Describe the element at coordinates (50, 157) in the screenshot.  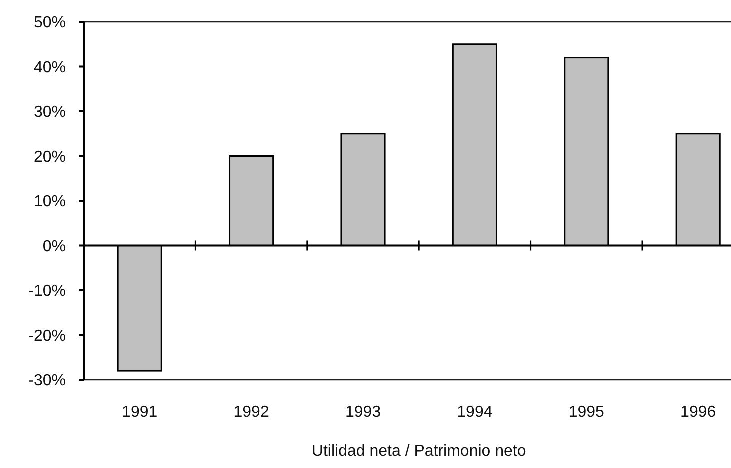
I see `y-tick-label: 20%` at that location.